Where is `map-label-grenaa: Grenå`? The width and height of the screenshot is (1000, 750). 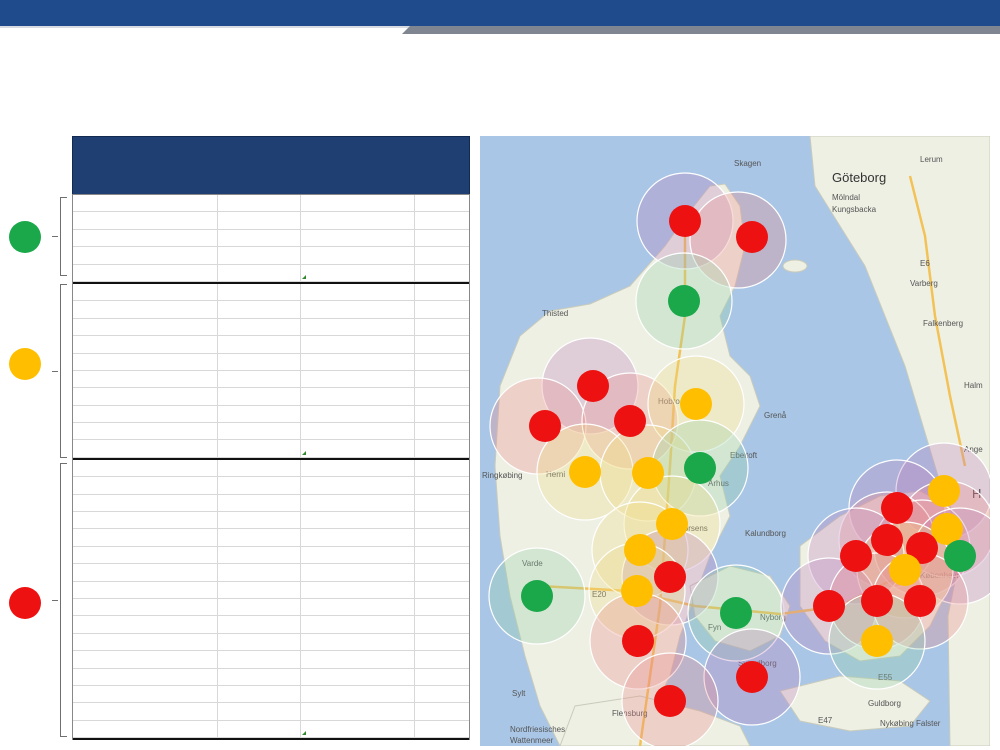 map-label-grenaa: Grenå is located at coordinates (775, 415).